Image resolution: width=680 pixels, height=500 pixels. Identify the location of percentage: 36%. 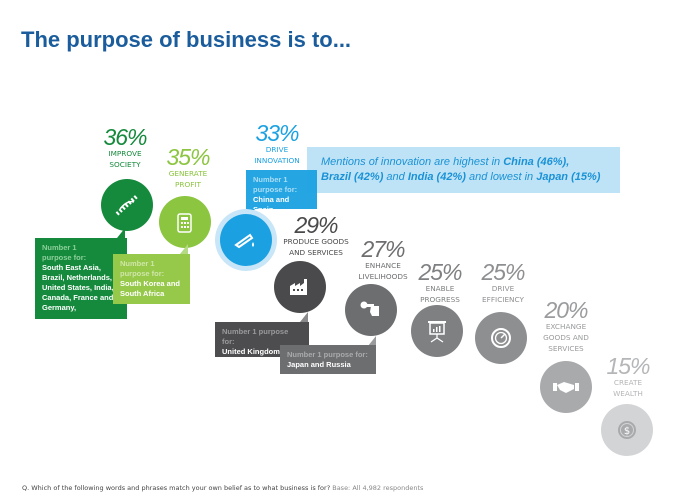
(125, 137).